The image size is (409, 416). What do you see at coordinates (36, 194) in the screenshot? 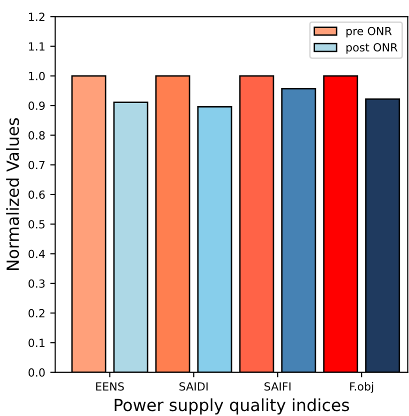
I see `y-tick-label: 0.6` at bounding box center [36, 194].